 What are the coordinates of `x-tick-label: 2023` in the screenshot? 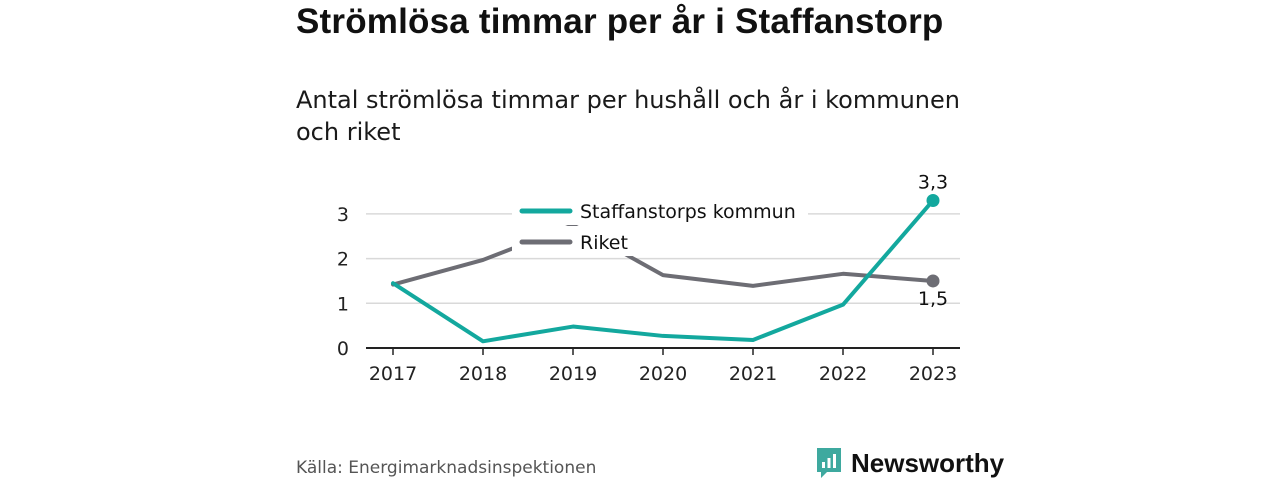 It's located at (933, 374).